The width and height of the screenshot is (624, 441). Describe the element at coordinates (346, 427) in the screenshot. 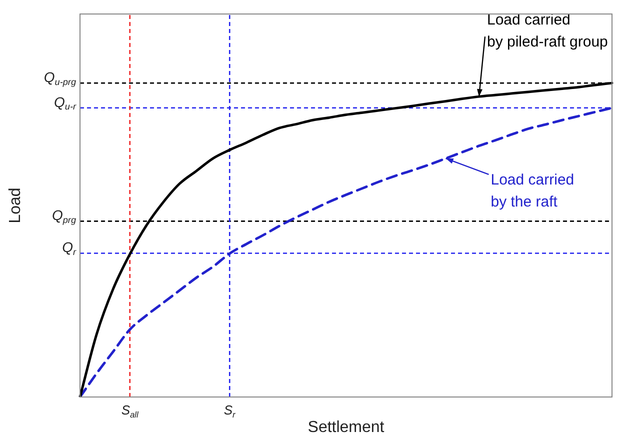

I see `x-axis-title: Settlement` at that location.